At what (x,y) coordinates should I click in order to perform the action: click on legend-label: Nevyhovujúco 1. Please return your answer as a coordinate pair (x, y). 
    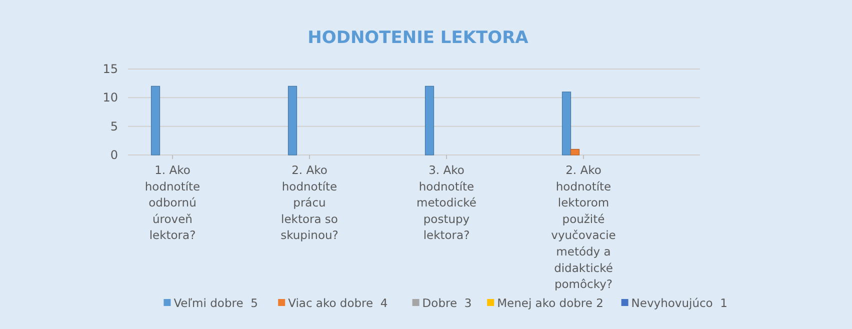
    Looking at the image, I should click on (679, 303).